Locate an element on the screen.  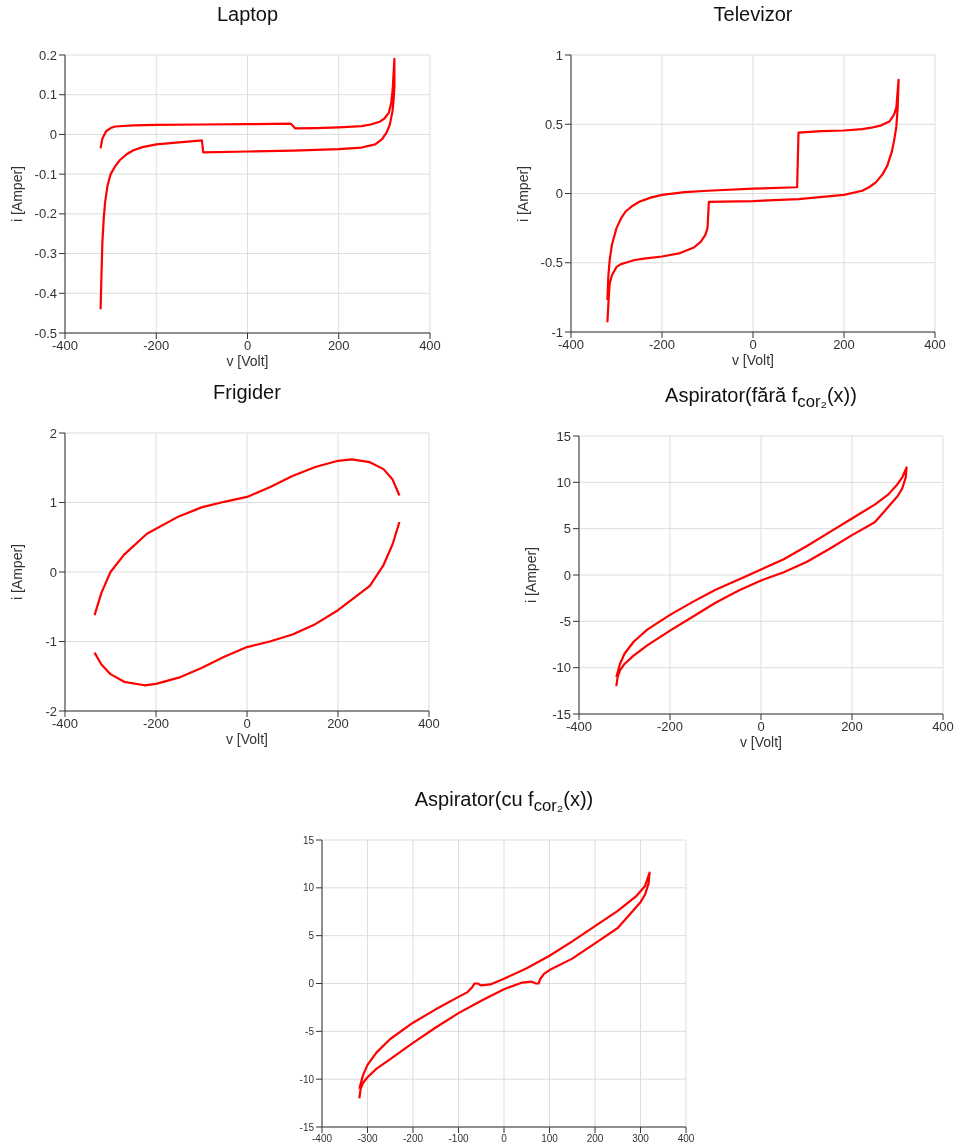
chart-title: Frigider is located at coordinates (247, 392).